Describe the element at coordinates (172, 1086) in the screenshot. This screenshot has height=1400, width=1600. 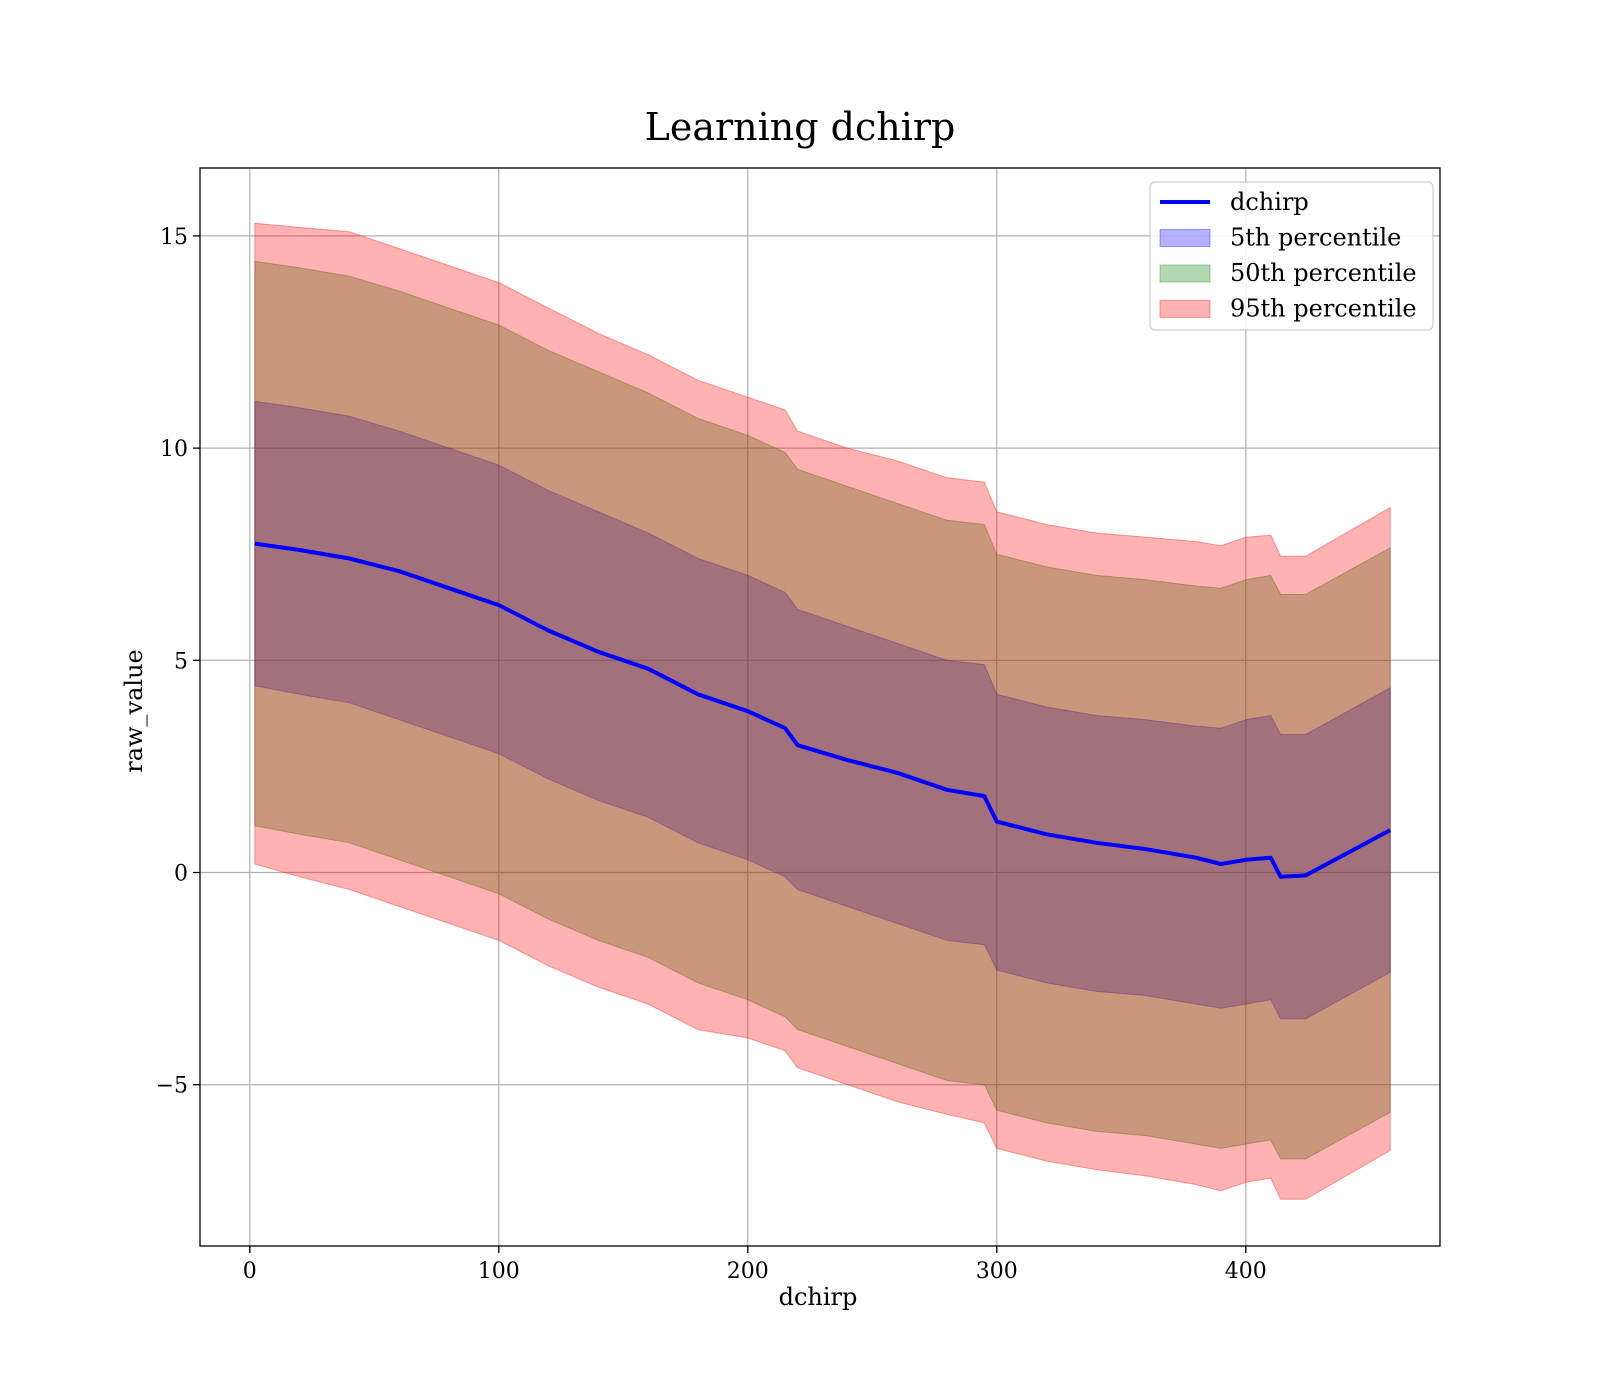
I see `y-tick-label: −5` at that location.